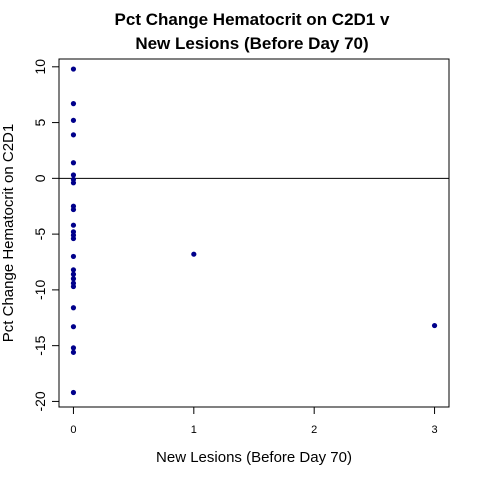  Describe the element at coordinates (194, 430) in the screenshot. I see `x-tick-label: 1` at that location.